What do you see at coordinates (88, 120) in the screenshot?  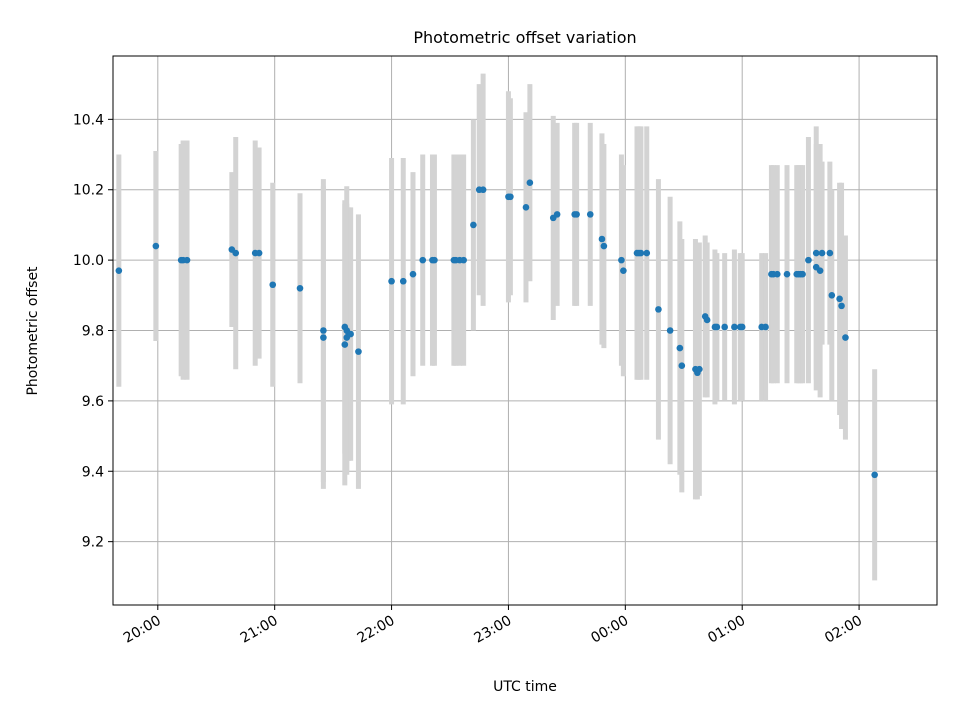 I see `y-tick-label: 10.4` at bounding box center [88, 120].